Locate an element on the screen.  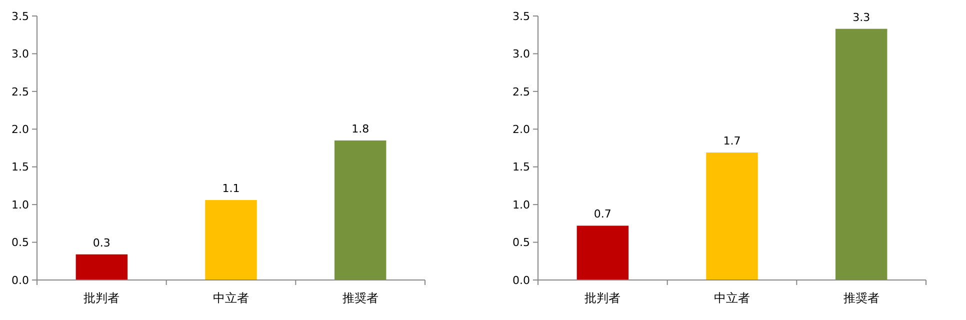
data-label: 1.8 is located at coordinates (361, 129).